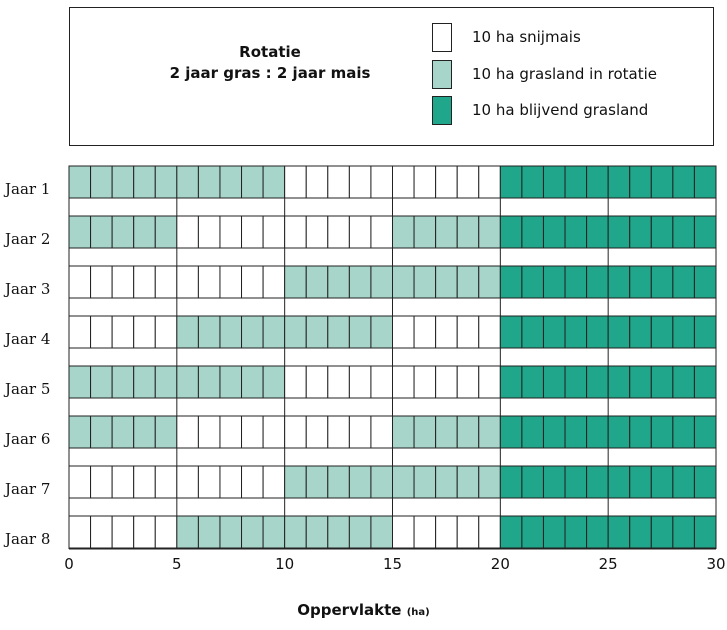 Image resolution: width=727 pixels, height=630 pixels. What do you see at coordinates (442, 37) in the screenshot?
I see `legend-swatch-snijmais` at bounding box center [442, 37].